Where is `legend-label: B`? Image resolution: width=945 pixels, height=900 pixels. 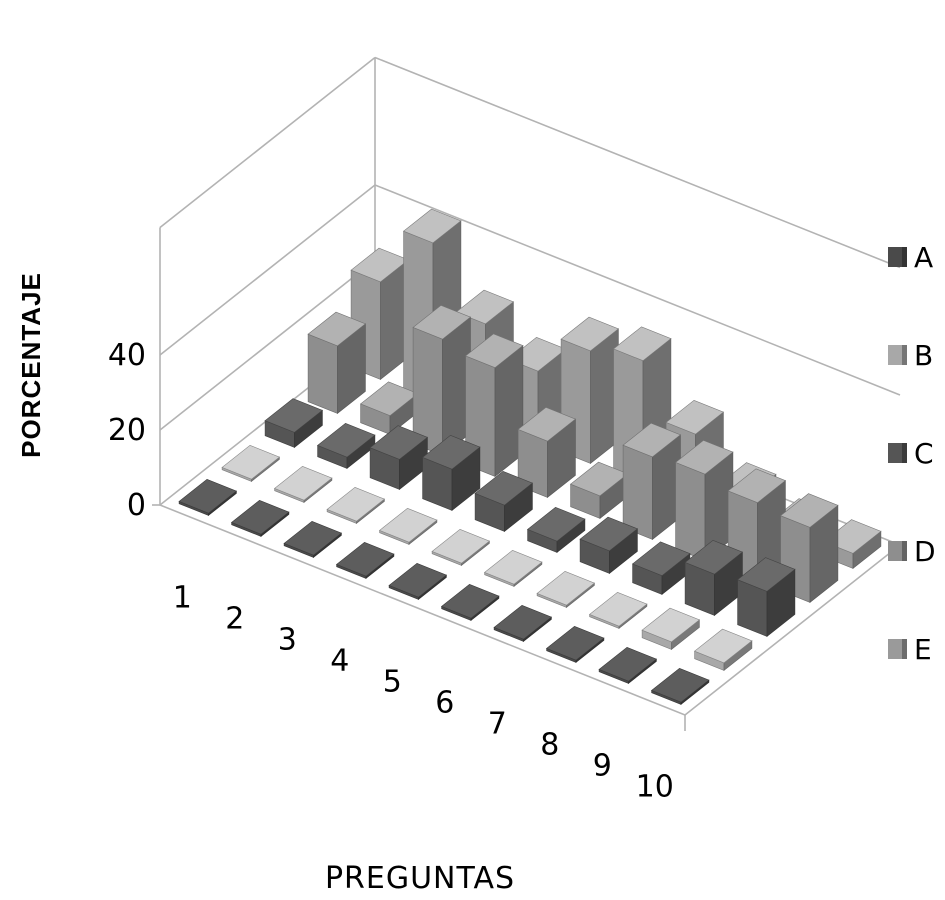 legend-label: B is located at coordinates (923, 355).